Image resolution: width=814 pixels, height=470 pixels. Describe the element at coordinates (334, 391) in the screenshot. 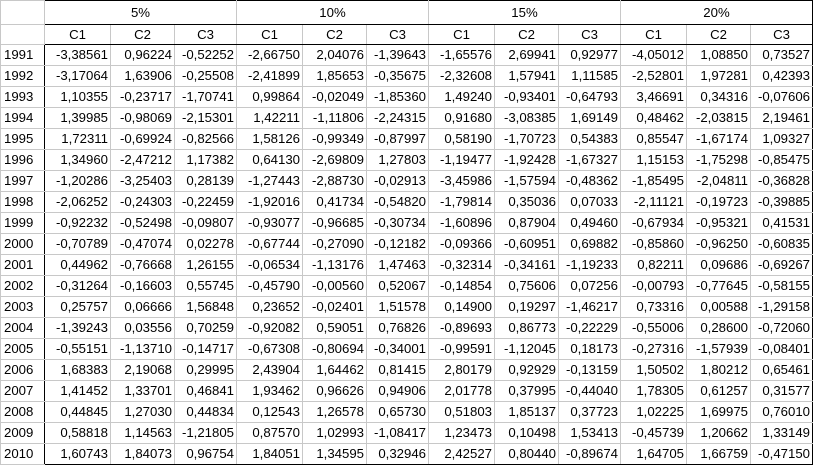

I see `value-cell: 0,96626` at that location.